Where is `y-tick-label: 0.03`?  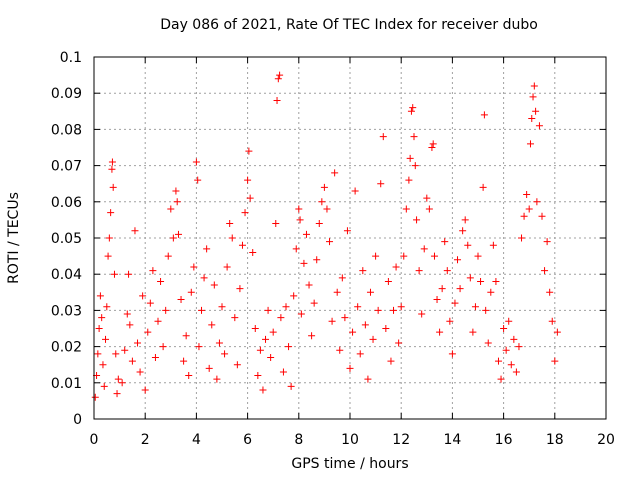
y-tick-label: 0.03 is located at coordinates (66, 311).